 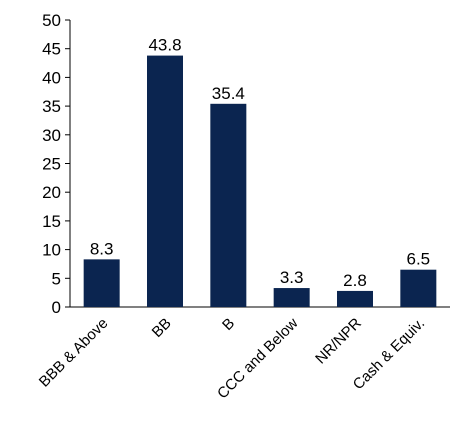 I want to click on data-label: 35.4, so click(x=228, y=93).